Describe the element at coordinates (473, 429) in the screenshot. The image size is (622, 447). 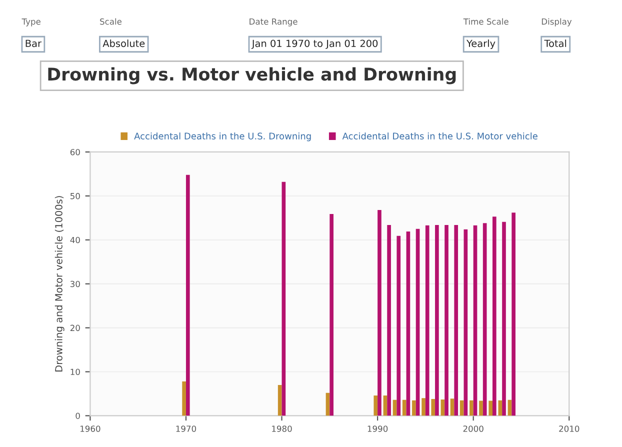
I see `x-tick-label: 2000` at that location.